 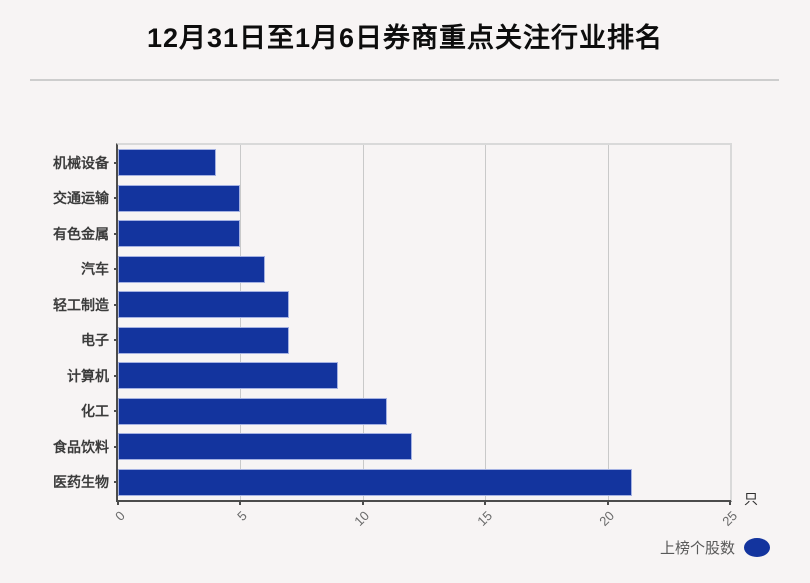 What do you see at coordinates (391, 163) in the screenshot?
I see `bar-row: 机械设备` at bounding box center [391, 163].